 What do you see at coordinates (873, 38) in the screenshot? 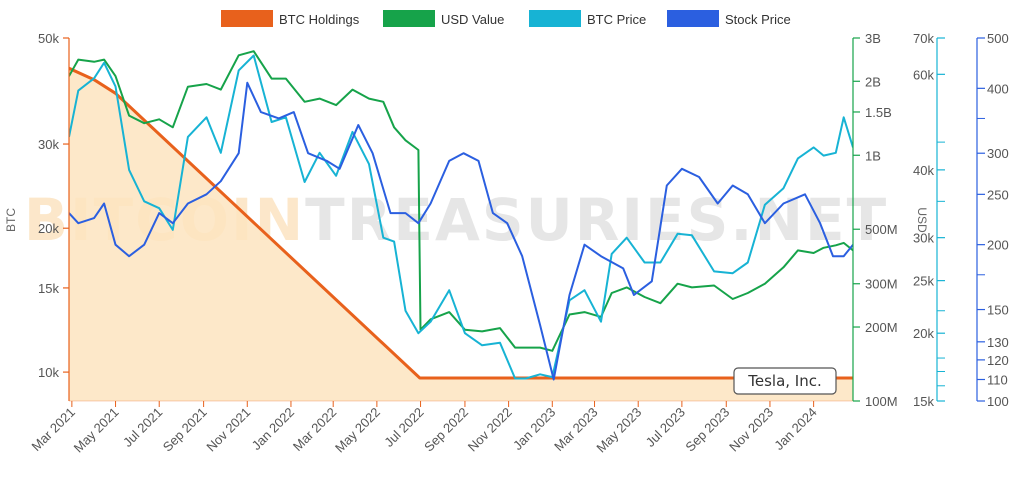
I see `usd-tick-label: 3B` at bounding box center [873, 38].